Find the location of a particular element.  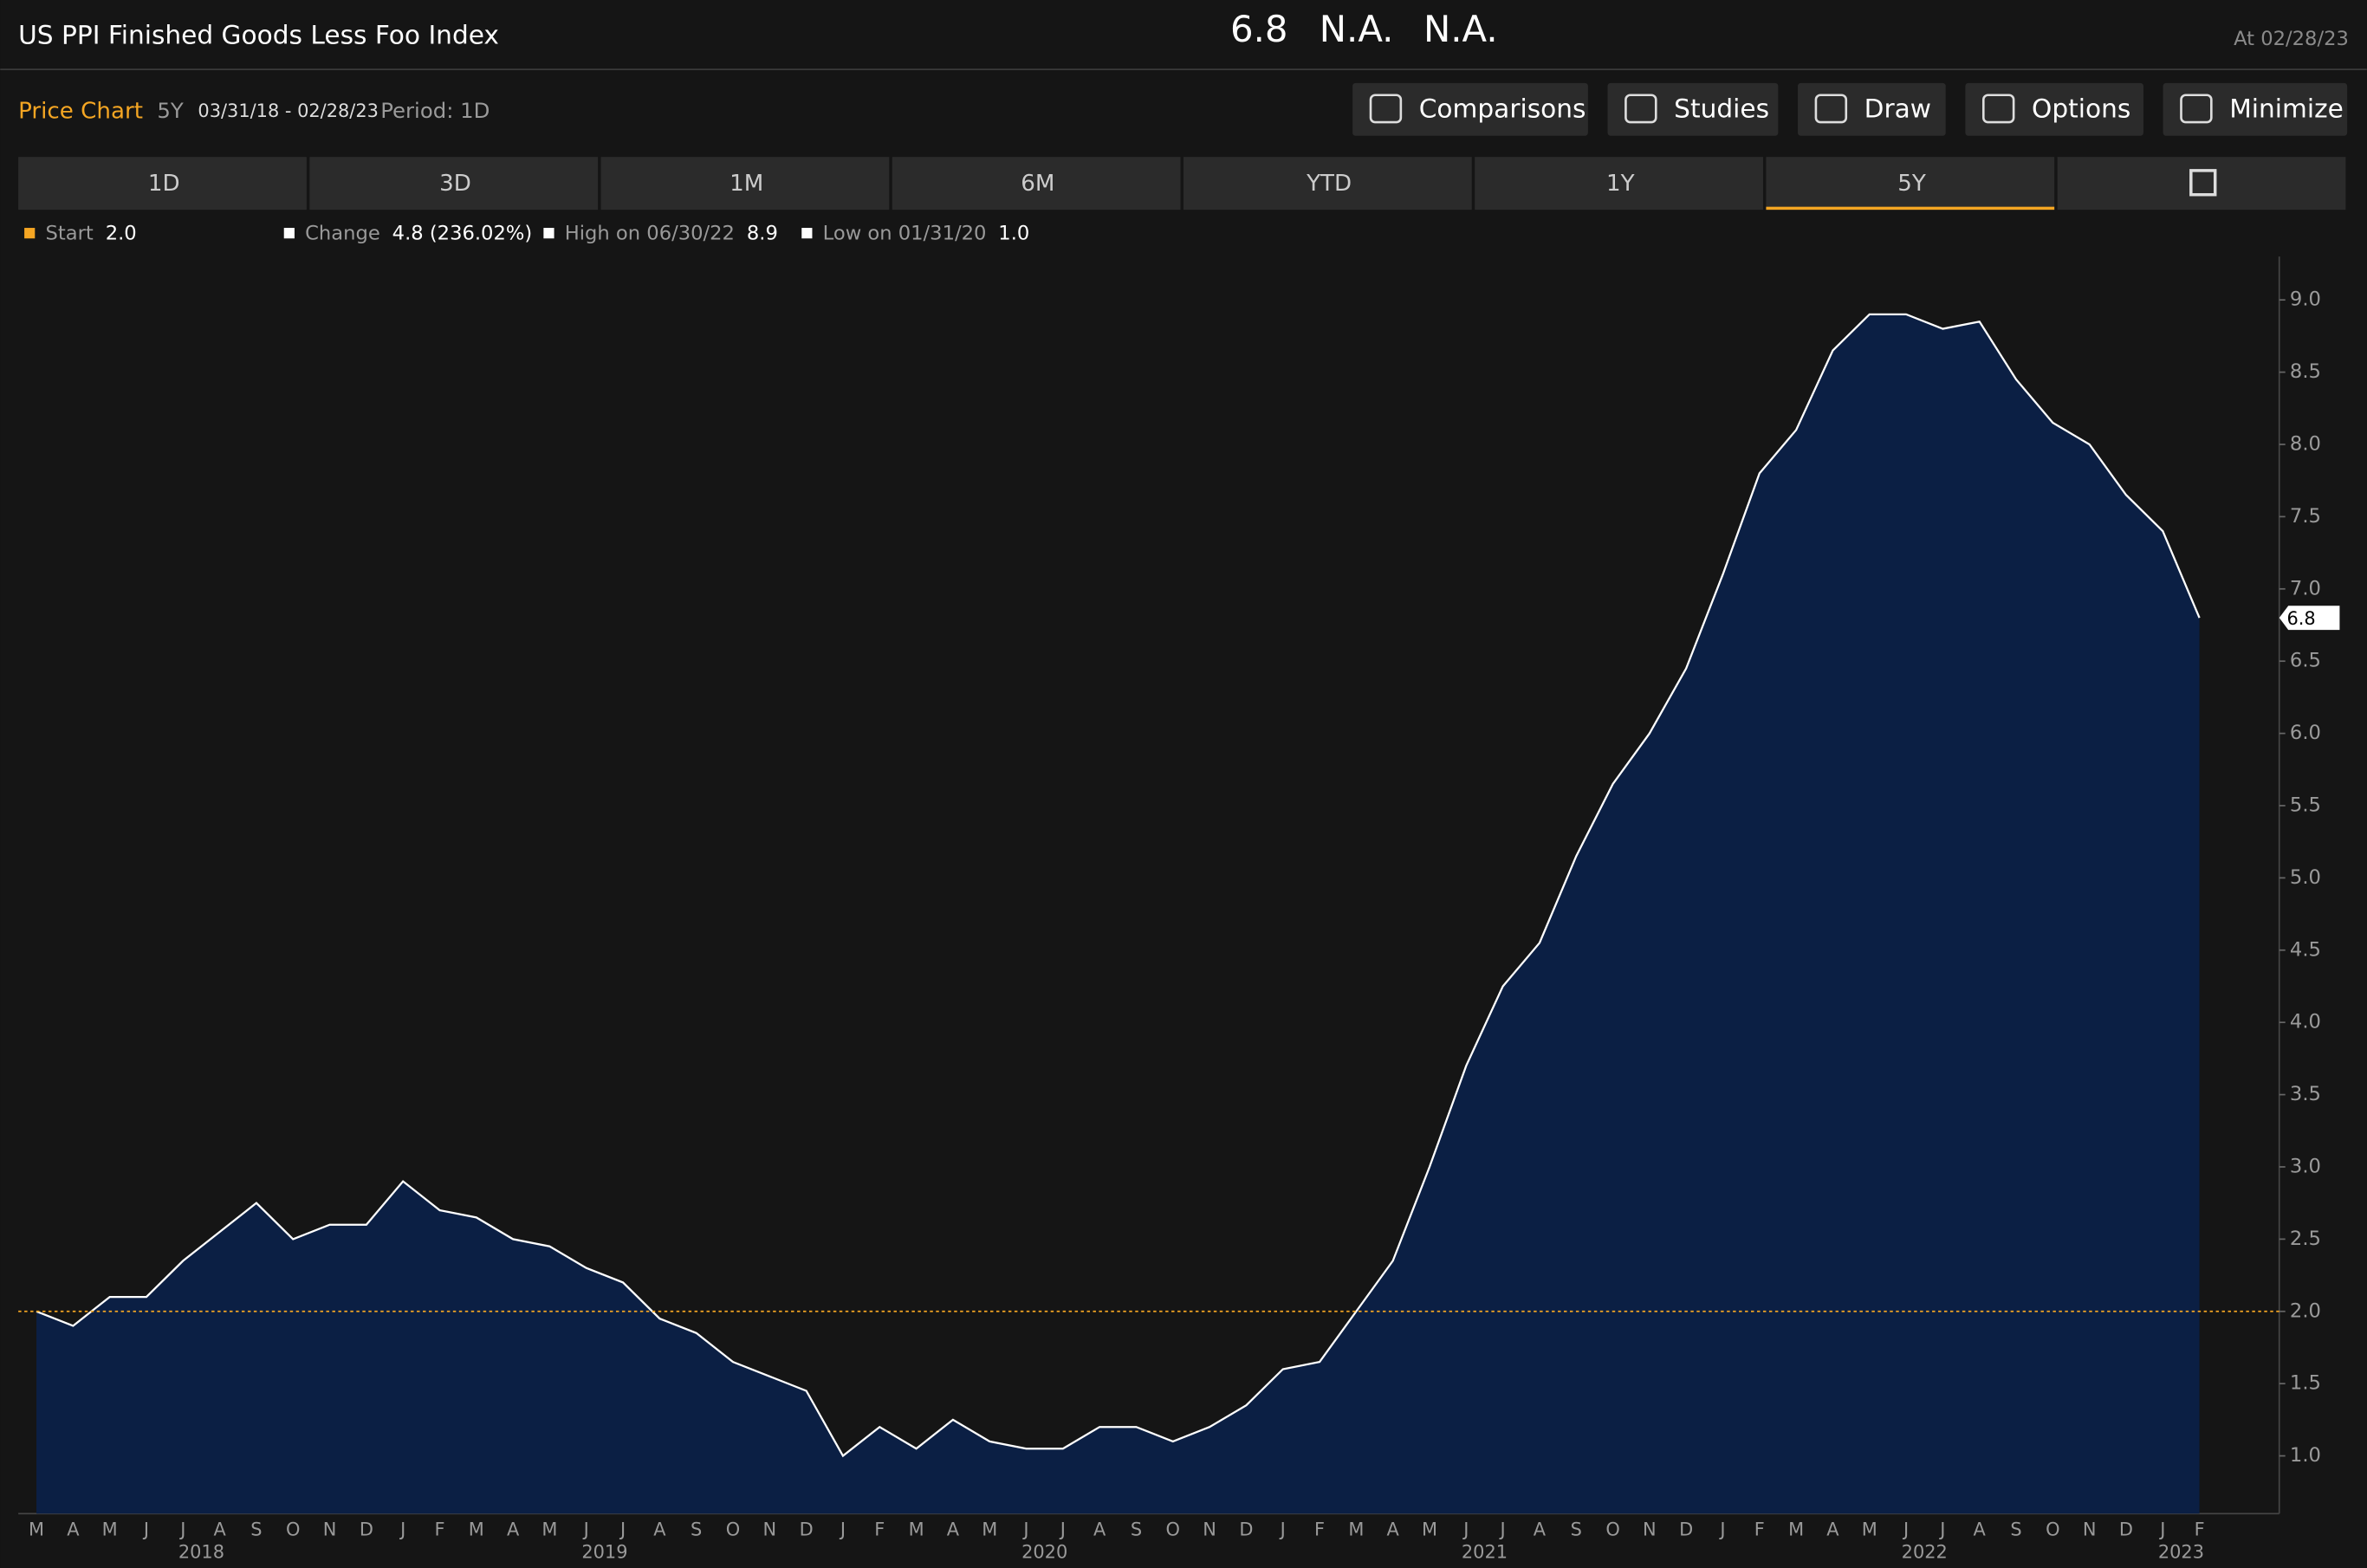

active-tab-indicator is located at coordinates (1910, 208).